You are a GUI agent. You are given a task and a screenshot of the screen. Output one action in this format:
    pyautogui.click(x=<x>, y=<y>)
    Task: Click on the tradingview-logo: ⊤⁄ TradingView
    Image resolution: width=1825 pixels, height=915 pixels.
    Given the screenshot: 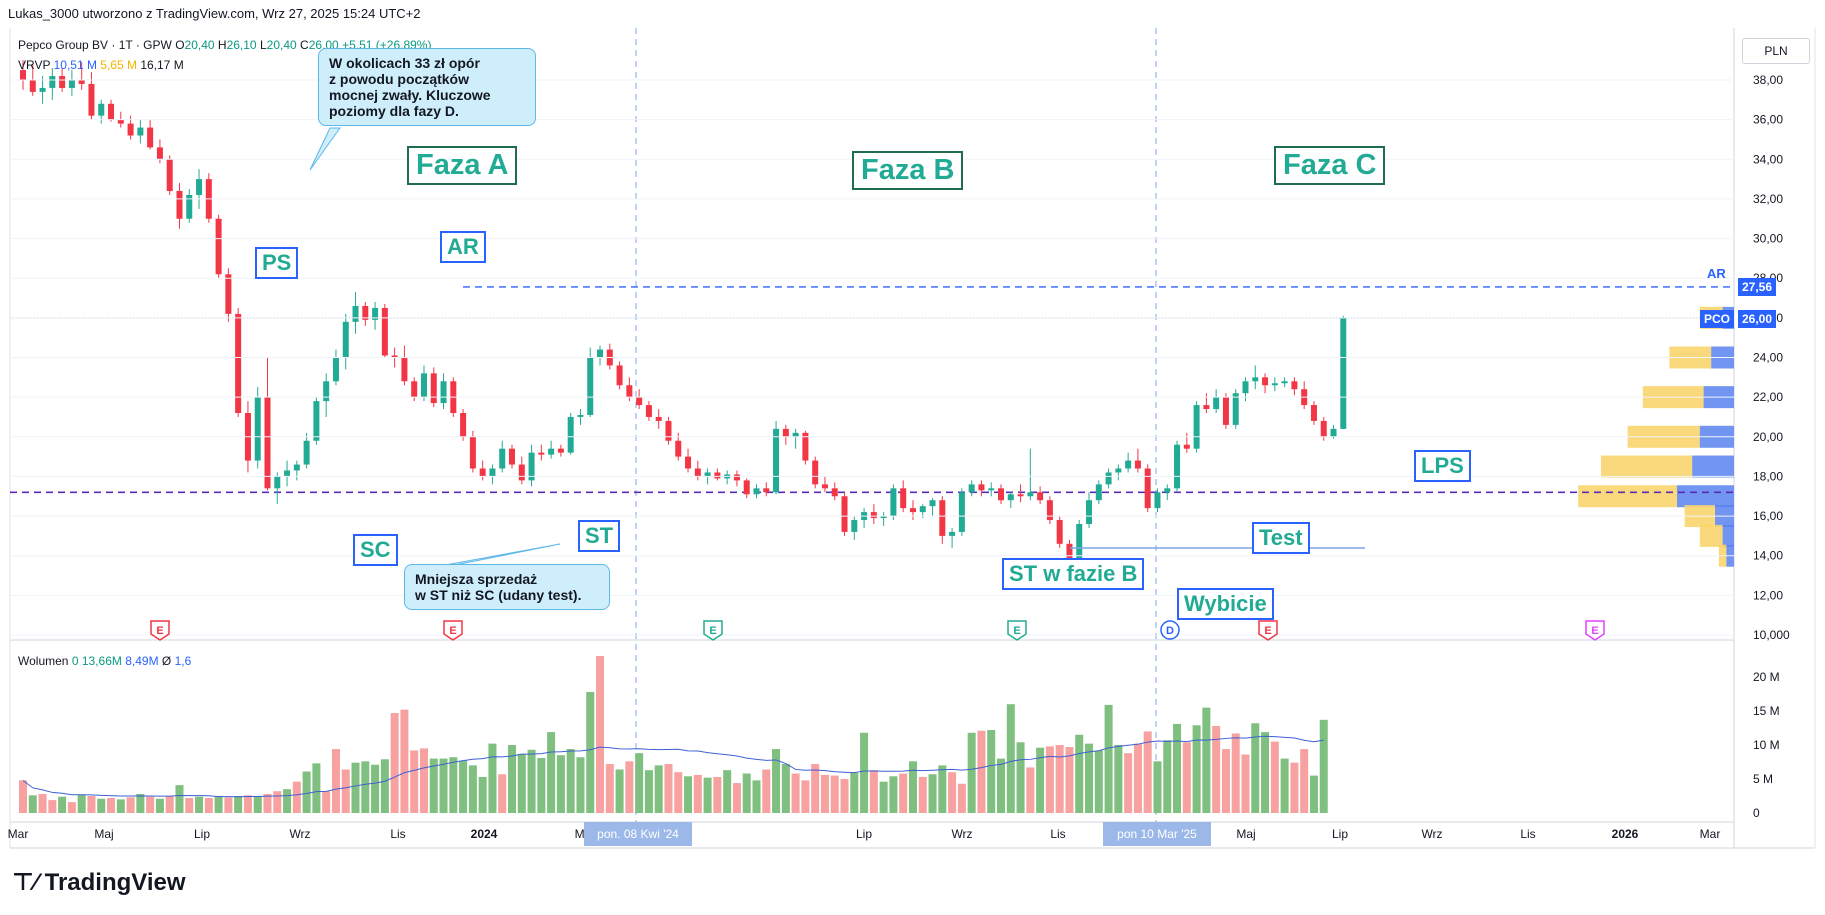 What is the action you would take?
    pyautogui.click(x=99, y=882)
    